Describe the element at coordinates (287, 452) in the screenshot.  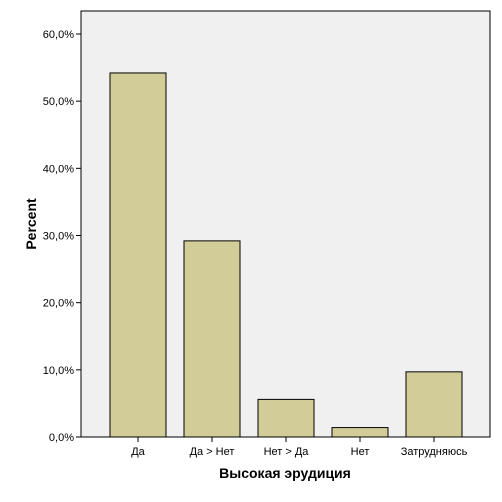
I see `x-tick-label: Нет > Да` at that location.